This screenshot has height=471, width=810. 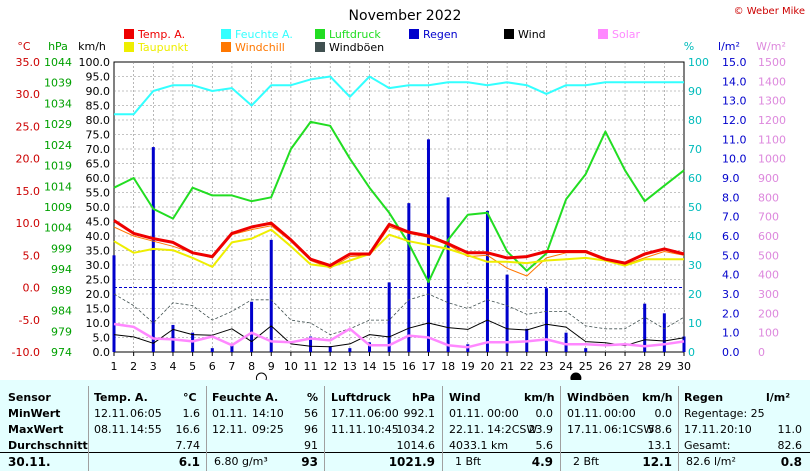 What do you see at coordinates (768, 178) in the screenshot?
I see `solar-tick-label: 900` at bounding box center [768, 178].